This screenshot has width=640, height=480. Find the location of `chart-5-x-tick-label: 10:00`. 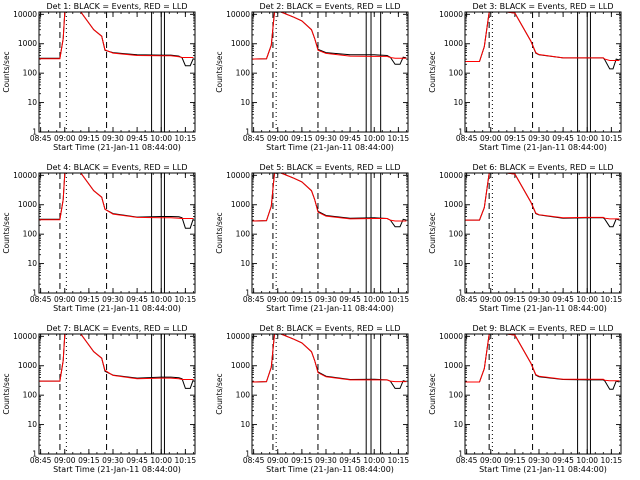

chart-5-x-tick-label: 10:00 is located at coordinates (374, 299).